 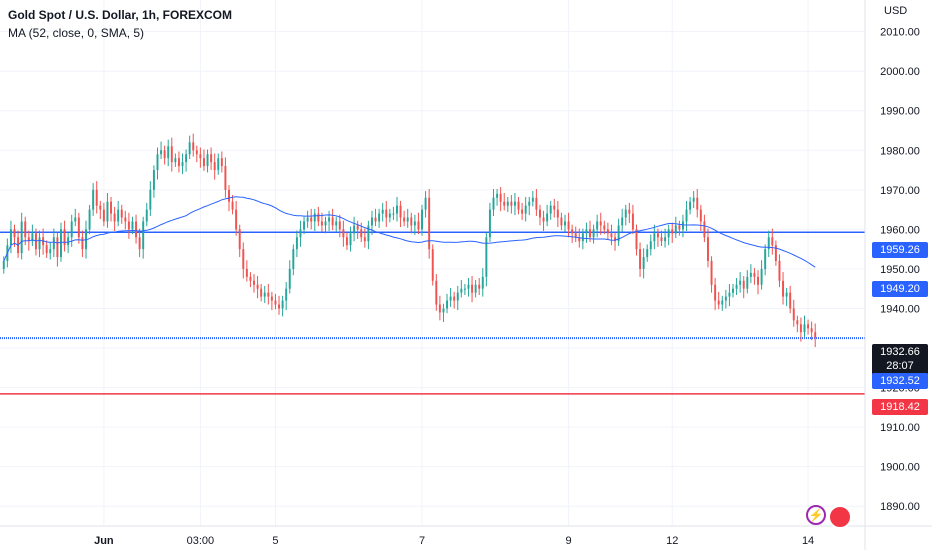 I want to click on time-tick-label: 14, so click(x=808, y=541).